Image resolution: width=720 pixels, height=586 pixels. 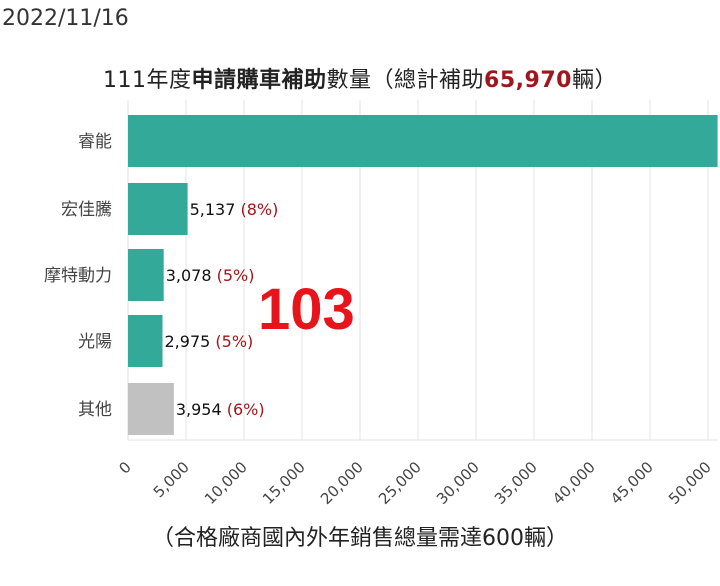 I want to click on x-tick-label: 40,000, so click(x=574, y=483).